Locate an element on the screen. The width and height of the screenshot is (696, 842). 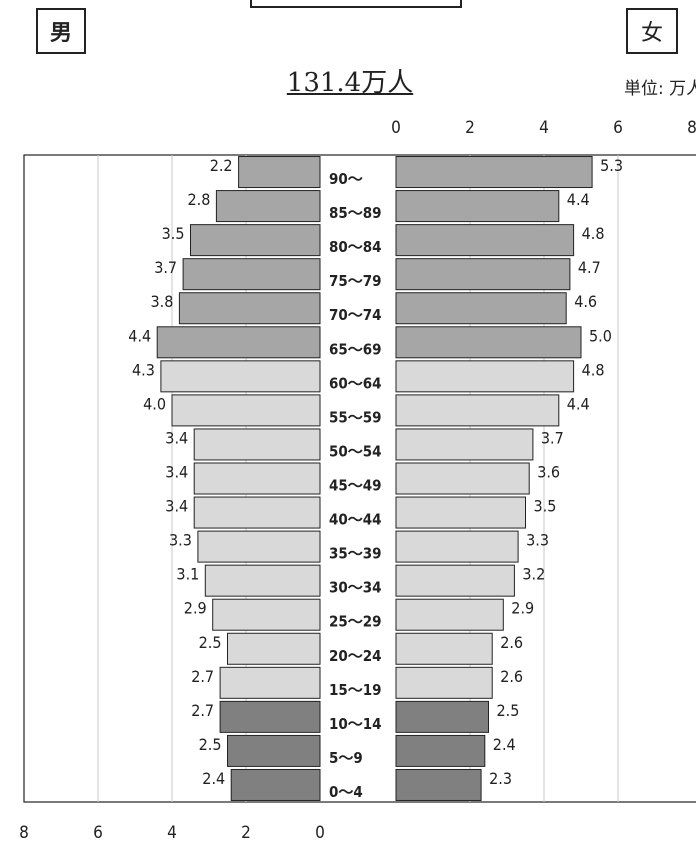
female-value-label: 4.7 is located at coordinates (589, 267).